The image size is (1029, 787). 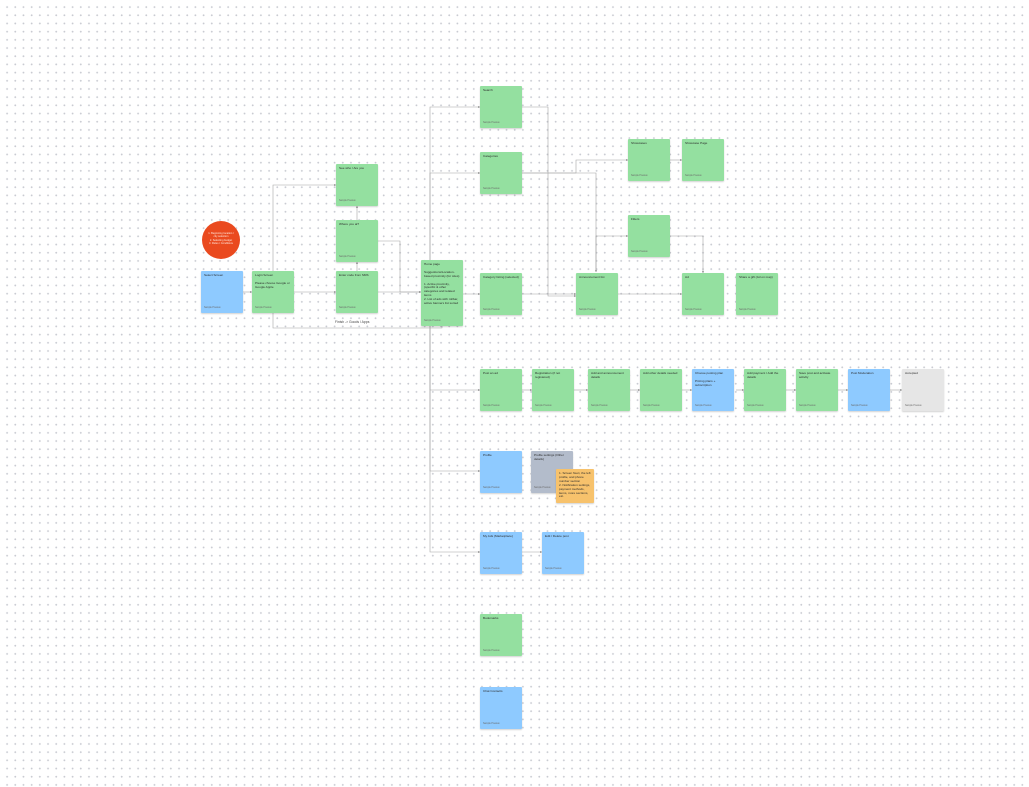 I want to click on note-title: Select Screen, so click(x=214, y=275).